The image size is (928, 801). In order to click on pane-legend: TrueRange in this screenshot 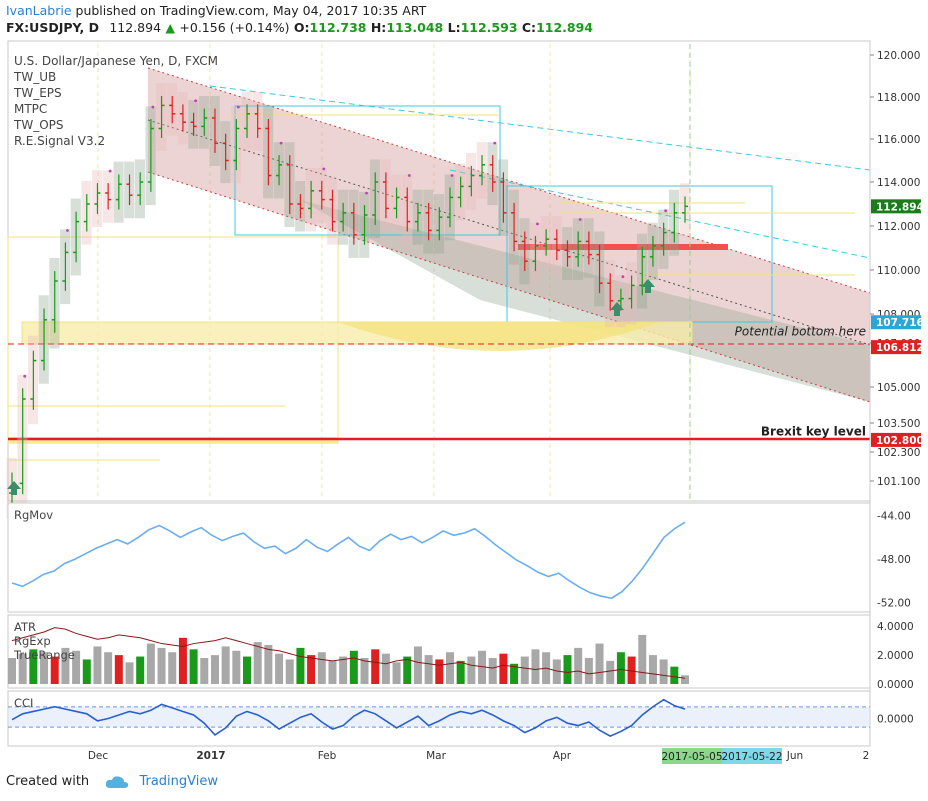, I will do `click(44, 655)`.